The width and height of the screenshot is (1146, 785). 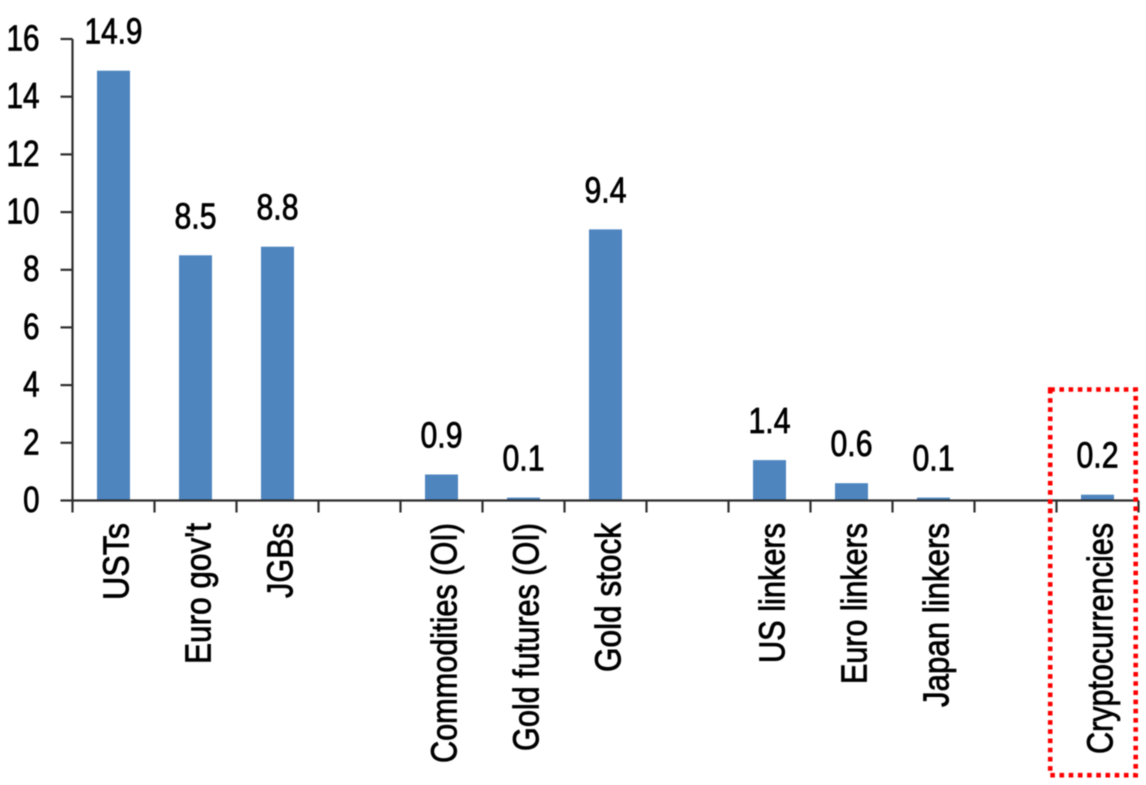 I want to click on svg-text: 12, so click(x=23, y=153).